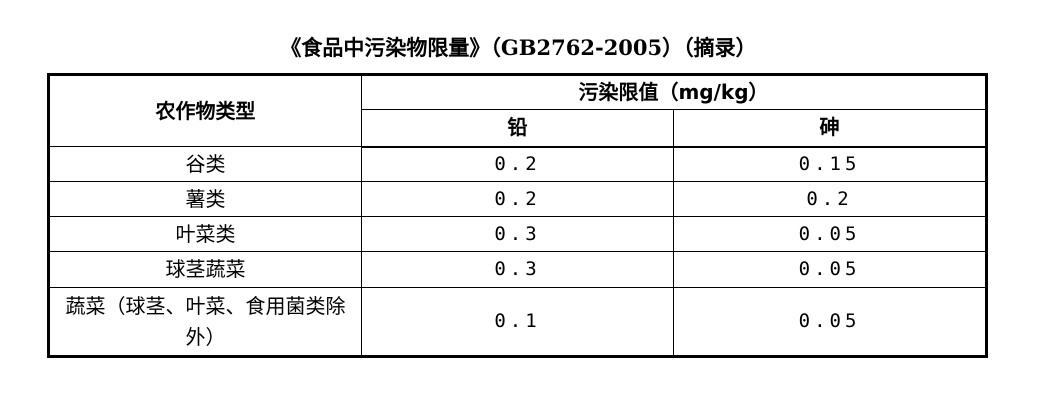 This screenshot has height=410, width=1037. I want to click on crop-cell: 薯类, so click(205, 199).